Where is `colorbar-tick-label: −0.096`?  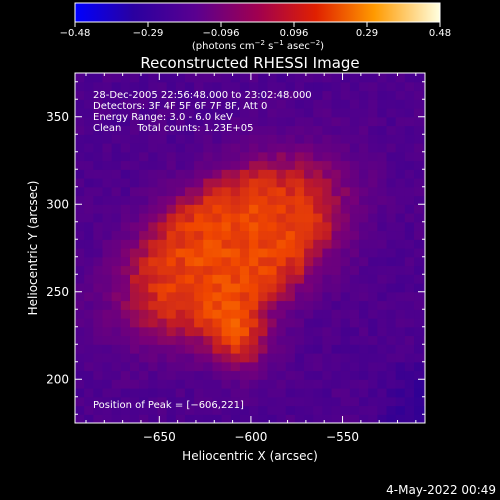
colorbar-tick-label: −0.096 is located at coordinates (220, 33).